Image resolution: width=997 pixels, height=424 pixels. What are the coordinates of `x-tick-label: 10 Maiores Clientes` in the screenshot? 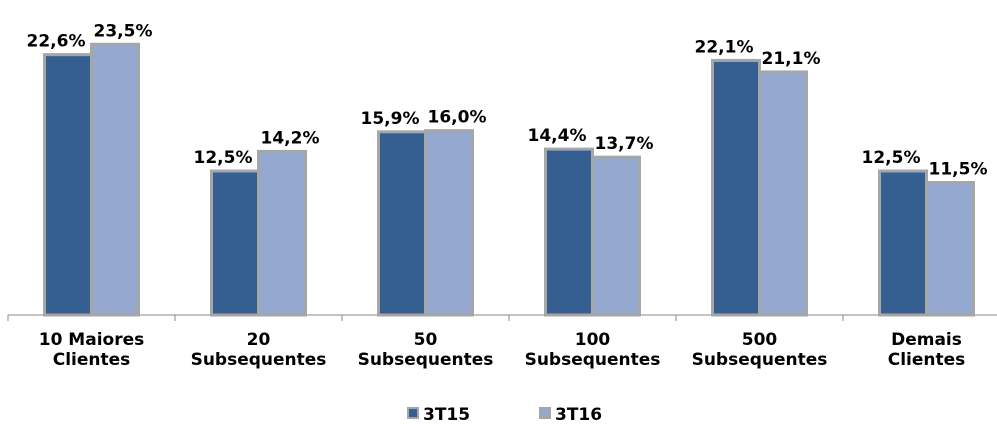 It's located at (92, 350).